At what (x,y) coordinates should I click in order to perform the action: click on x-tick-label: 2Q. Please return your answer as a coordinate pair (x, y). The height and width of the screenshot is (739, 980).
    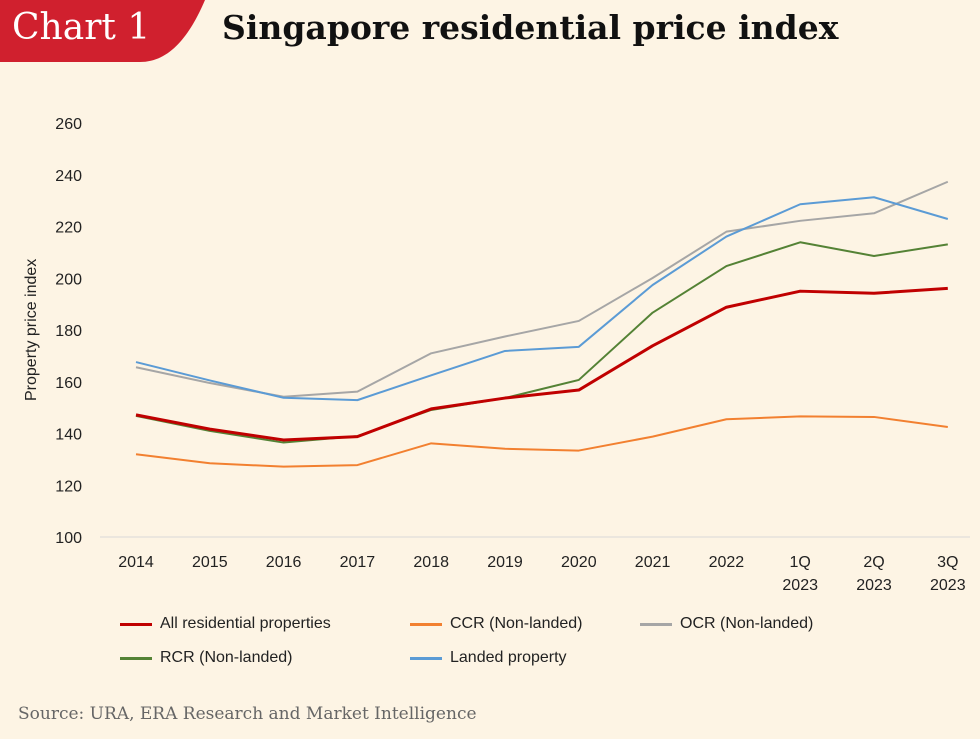
    Looking at the image, I should click on (873, 562).